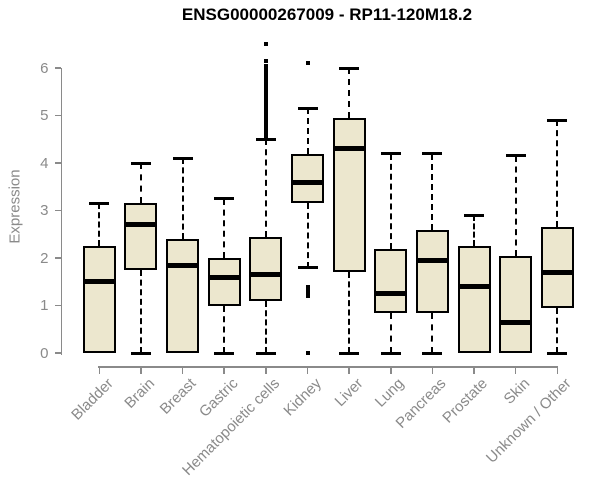 Image resolution: width=600 pixels, height=500 pixels. Describe the element at coordinates (224, 228) in the screenshot. I see `whisker-upper-gastric` at that location.